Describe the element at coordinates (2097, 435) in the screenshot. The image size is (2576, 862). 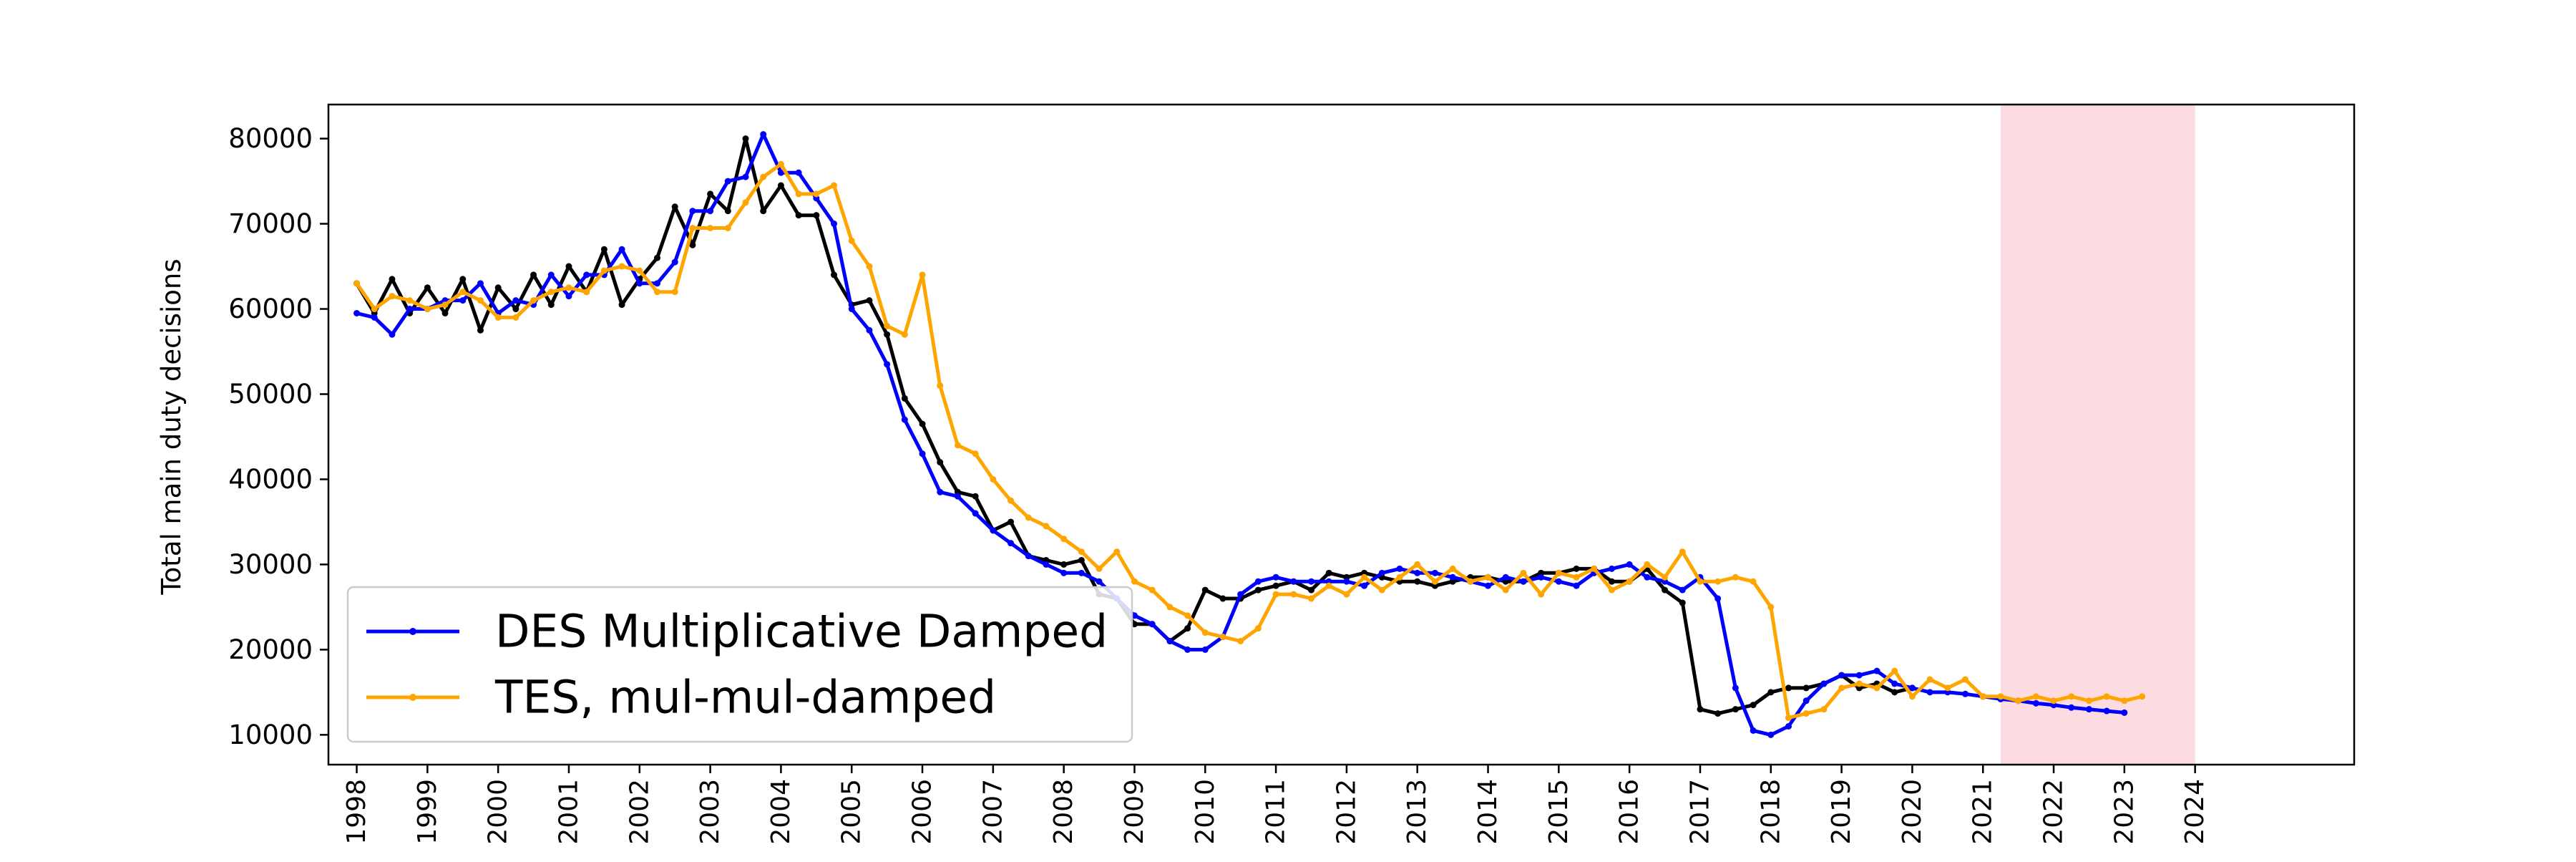
I see `forecast-band-layer` at that location.